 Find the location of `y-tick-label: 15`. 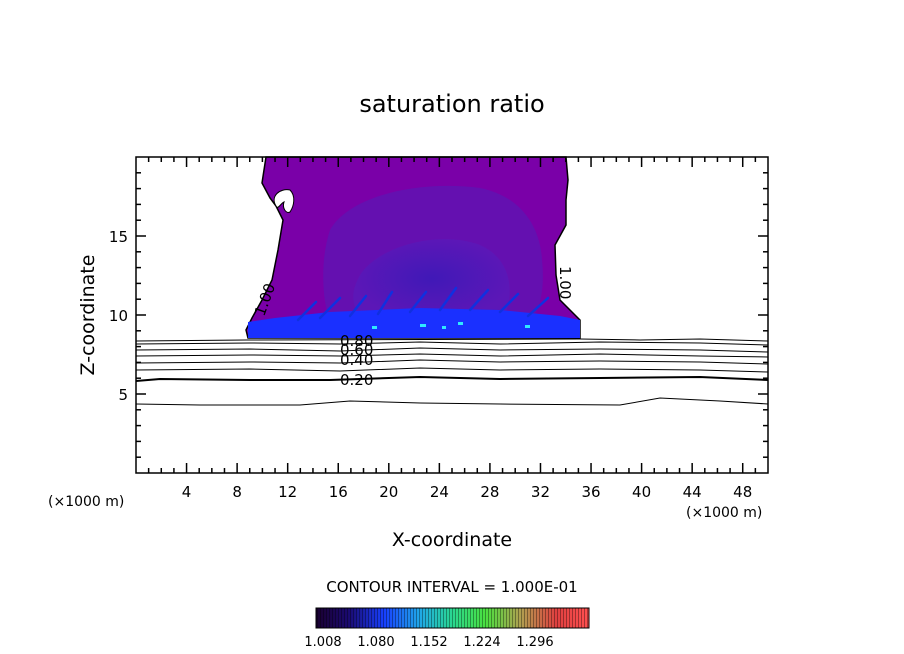

y-tick-label: 15 is located at coordinates (118, 237).